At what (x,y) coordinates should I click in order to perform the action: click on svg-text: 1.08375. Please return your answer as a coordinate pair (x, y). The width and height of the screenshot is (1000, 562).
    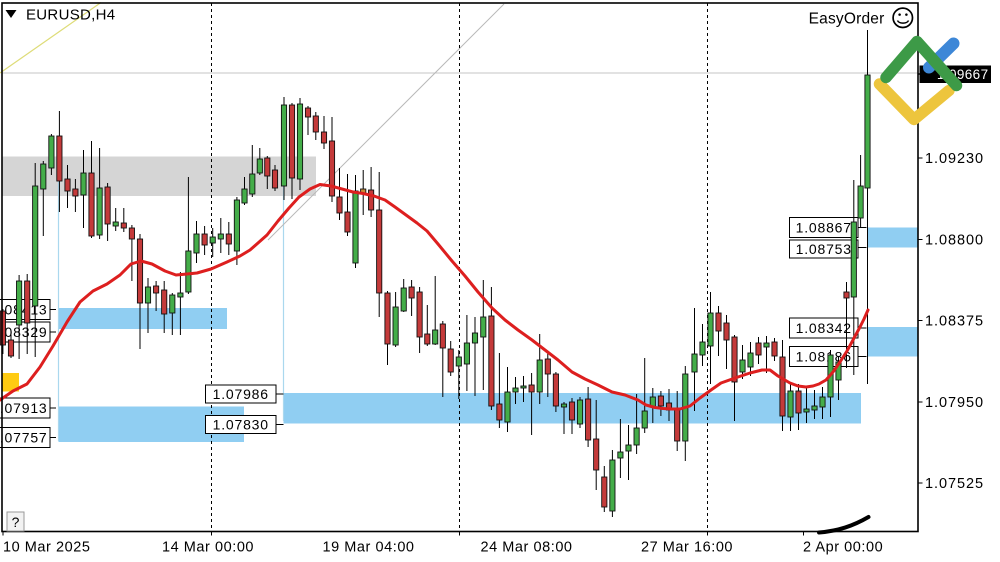
    Looking at the image, I should click on (954, 322).